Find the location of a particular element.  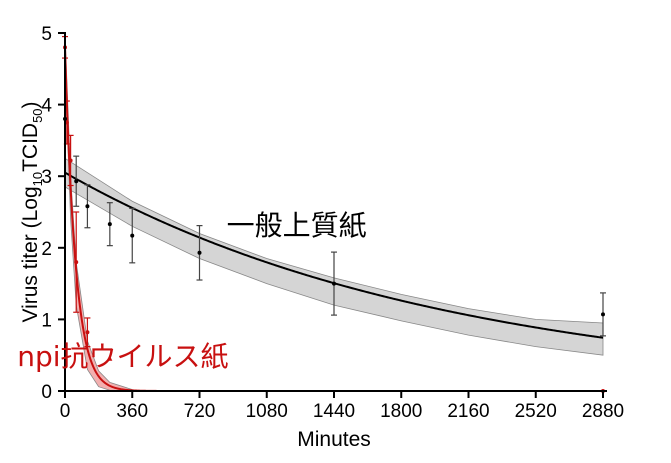

x-ticks: 0 360 720 1080 1440 1800 2160 2520 2880 is located at coordinates (342, 406).